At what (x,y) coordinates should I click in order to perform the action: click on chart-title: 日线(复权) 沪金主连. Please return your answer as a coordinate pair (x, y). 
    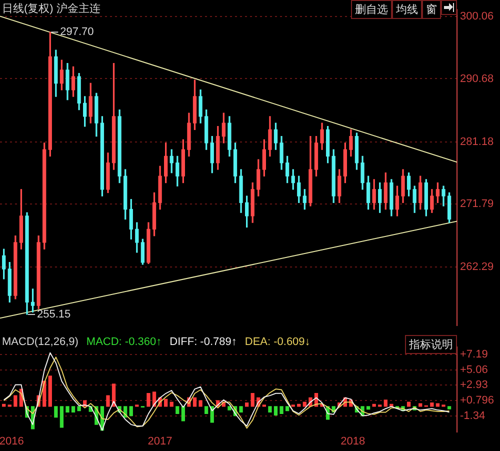
    Looking at the image, I should click on (51, 9).